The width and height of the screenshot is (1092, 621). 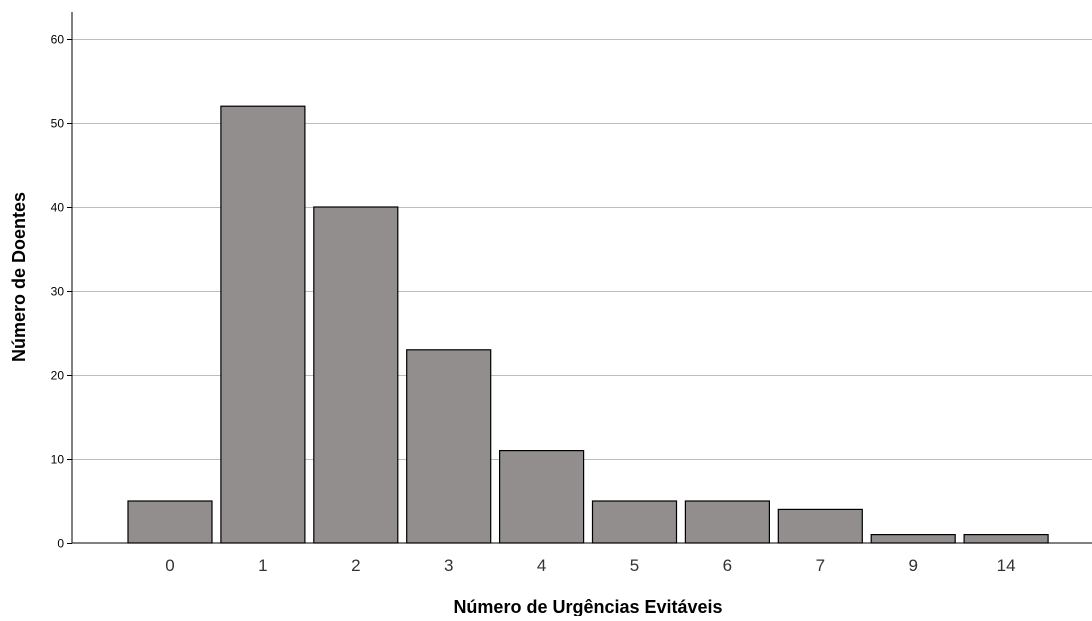 What do you see at coordinates (1006, 565) in the screenshot?
I see `x-tick-label: 14` at bounding box center [1006, 565].